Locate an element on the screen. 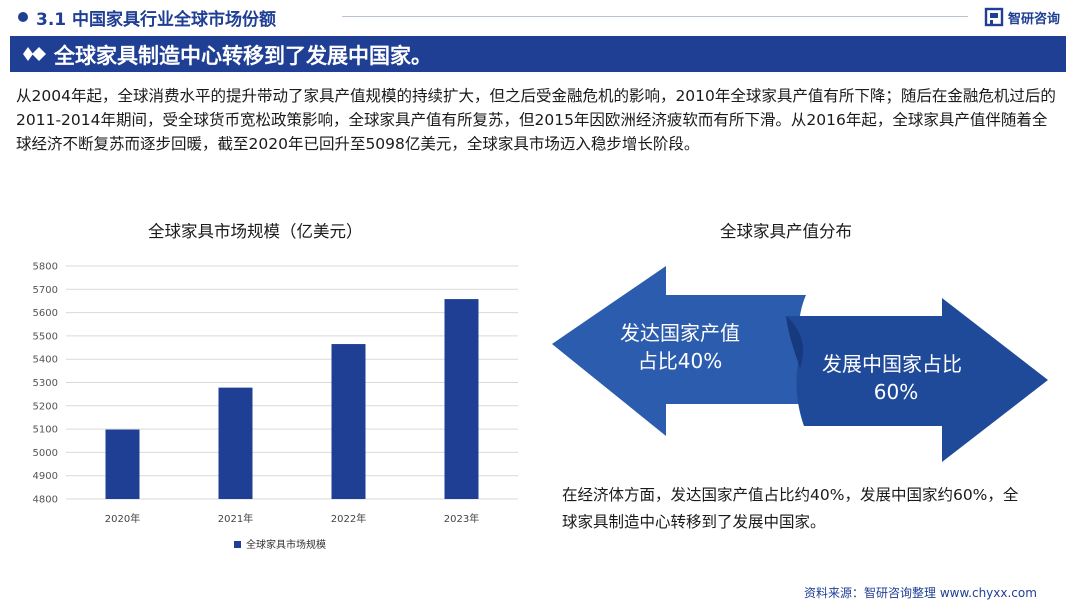 This screenshot has width=1080, height=608. developed-label-line1: 发达国家产值 is located at coordinates (680, 333).